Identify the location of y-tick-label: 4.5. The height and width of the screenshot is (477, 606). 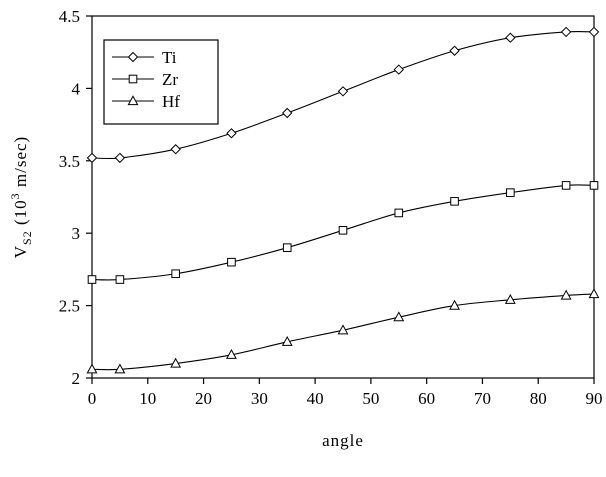
(69, 16).